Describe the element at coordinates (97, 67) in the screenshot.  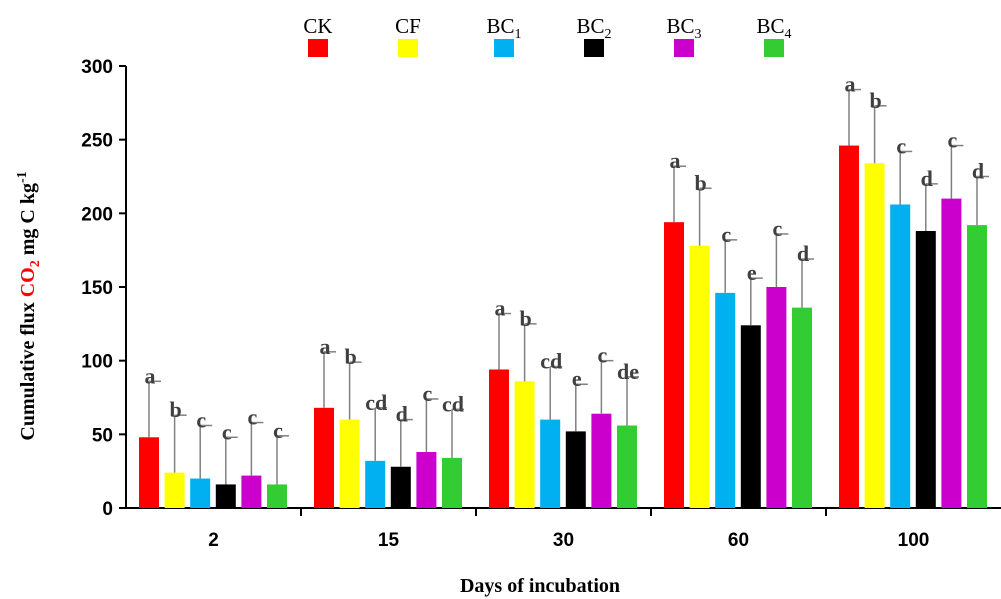
I see `y-tick-label: 300` at that location.